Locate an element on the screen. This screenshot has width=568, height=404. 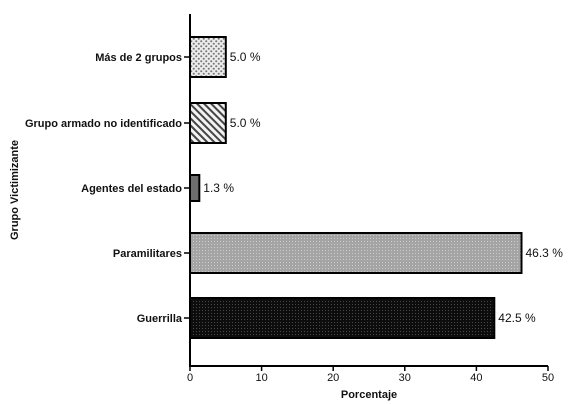
y-axis-title: Grupo Victimizante is located at coordinates (15, 190).